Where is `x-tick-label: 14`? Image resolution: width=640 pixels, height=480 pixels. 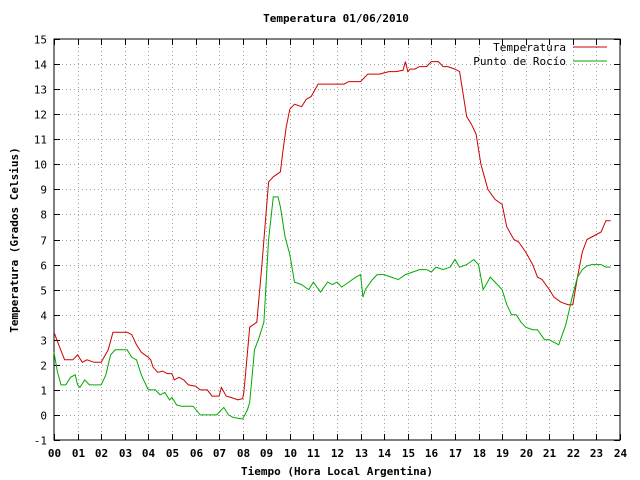
x-tick-label: 14 is located at coordinates (385, 453).